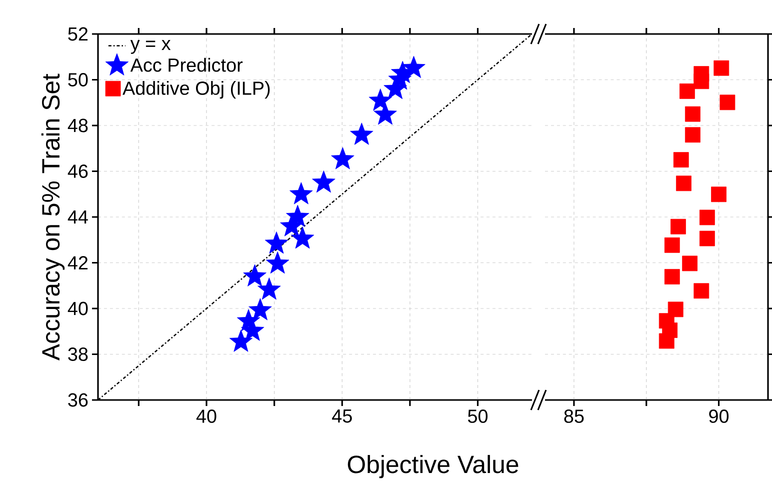 This screenshot has width=772, height=487. What do you see at coordinates (78, 400) in the screenshot?
I see `y-tick-label: 36` at bounding box center [78, 400].